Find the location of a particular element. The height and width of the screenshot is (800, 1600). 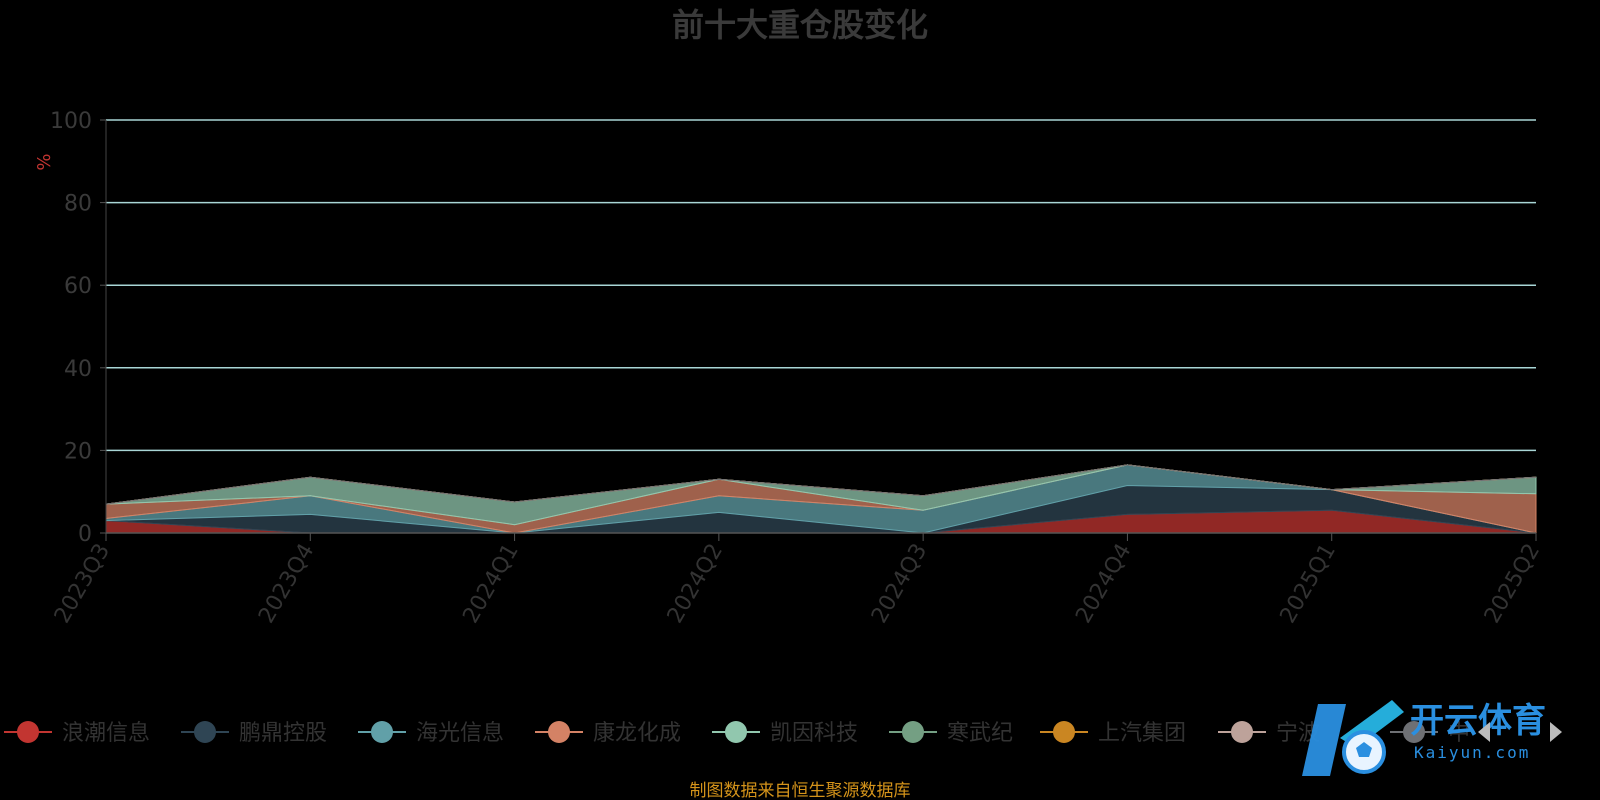

x-tick-label: 2024Q1 is located at coordinates (490, 584).